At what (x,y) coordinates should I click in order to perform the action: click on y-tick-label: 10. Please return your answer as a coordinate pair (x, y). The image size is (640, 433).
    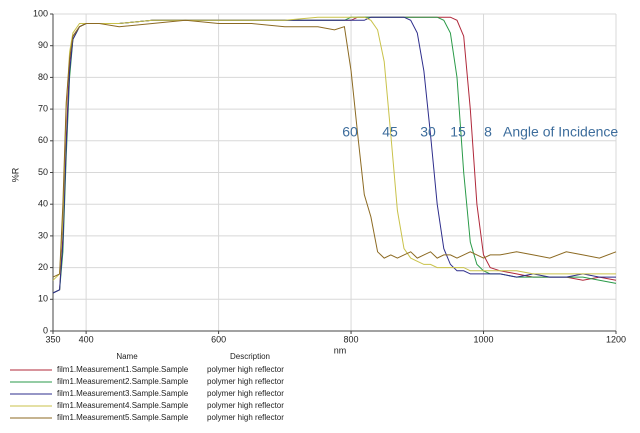
    Looking at the image, I should click on (43, 299).